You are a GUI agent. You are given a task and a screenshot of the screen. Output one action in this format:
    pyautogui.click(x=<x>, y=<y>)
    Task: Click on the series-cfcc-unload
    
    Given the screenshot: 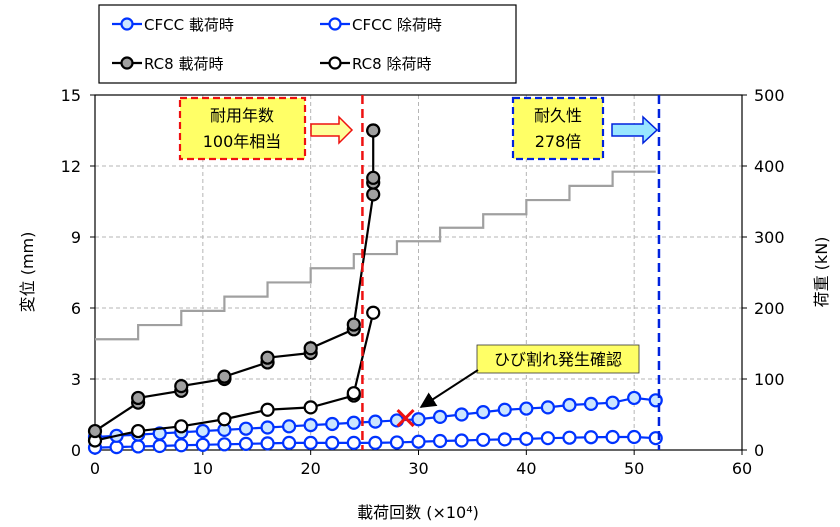 What is the action you would take?
    pyautogui.click(x=375, y=442)
    